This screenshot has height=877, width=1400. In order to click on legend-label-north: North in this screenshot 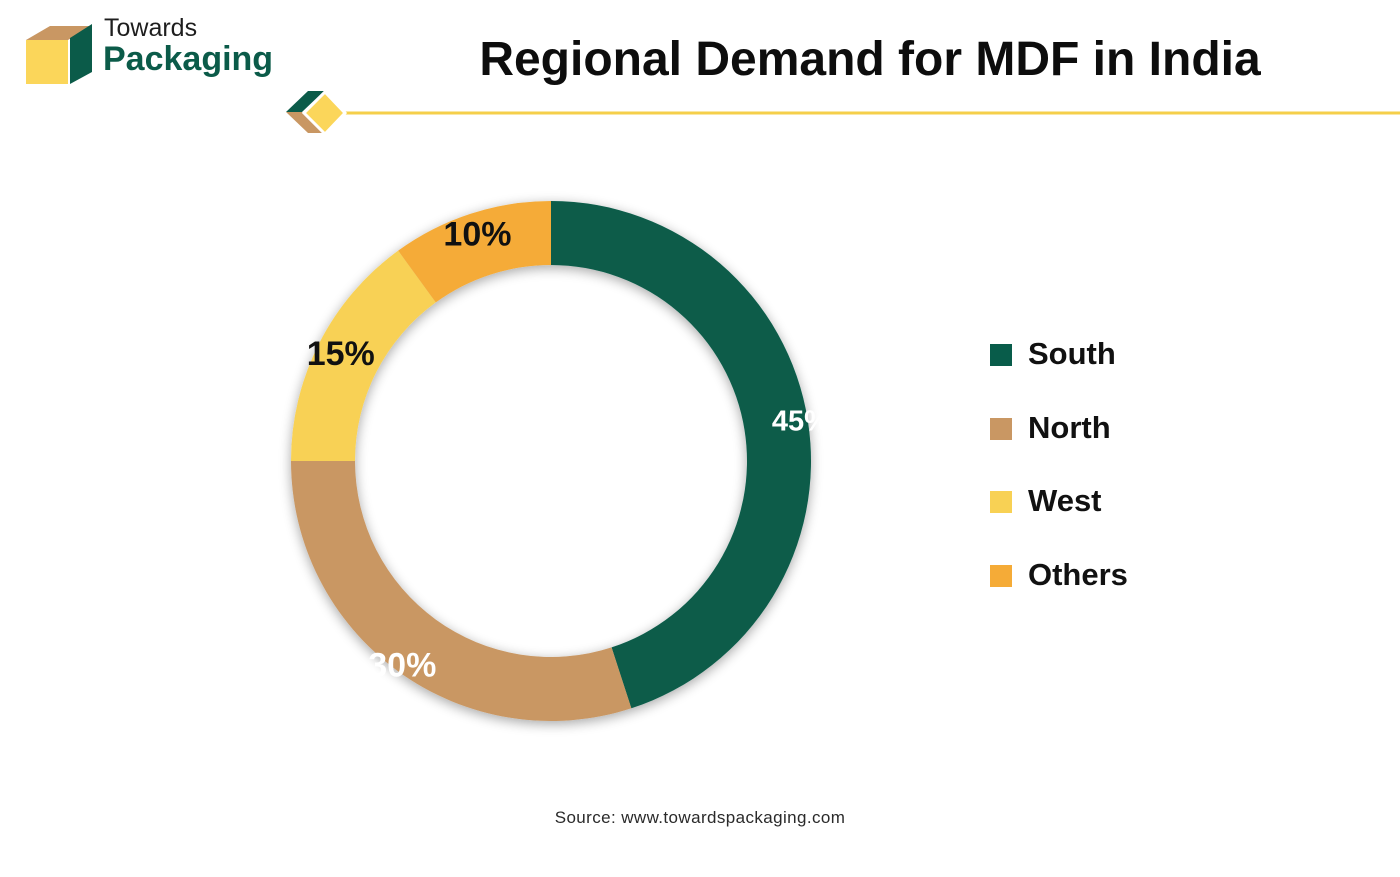, I will do `click(1069, 427)`.